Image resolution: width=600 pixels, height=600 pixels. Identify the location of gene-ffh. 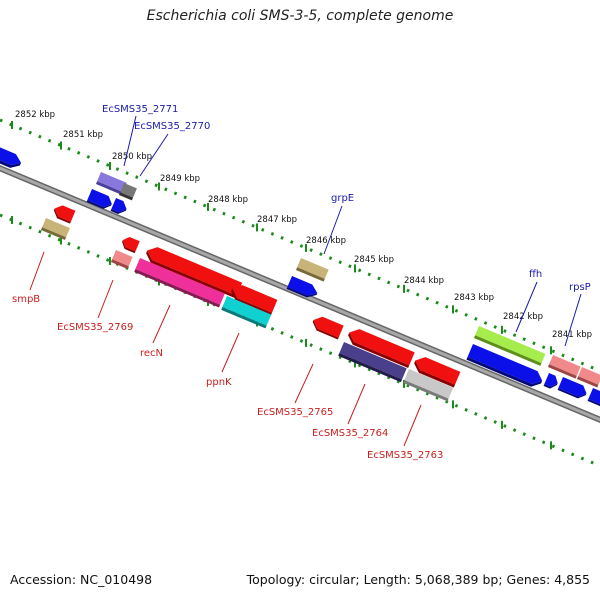
(509, 346).